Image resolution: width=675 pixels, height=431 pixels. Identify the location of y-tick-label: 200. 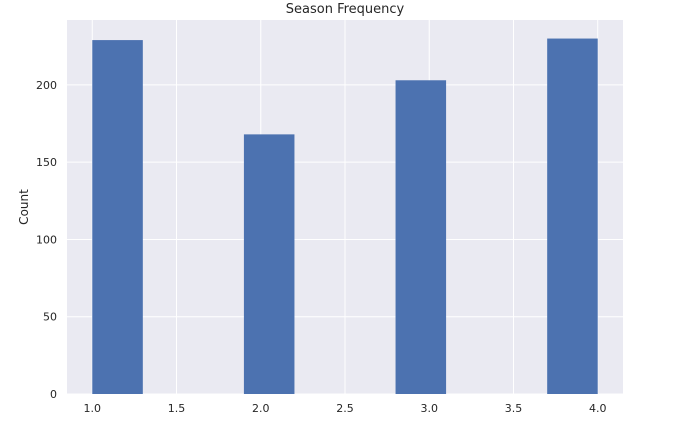
(46, 85).